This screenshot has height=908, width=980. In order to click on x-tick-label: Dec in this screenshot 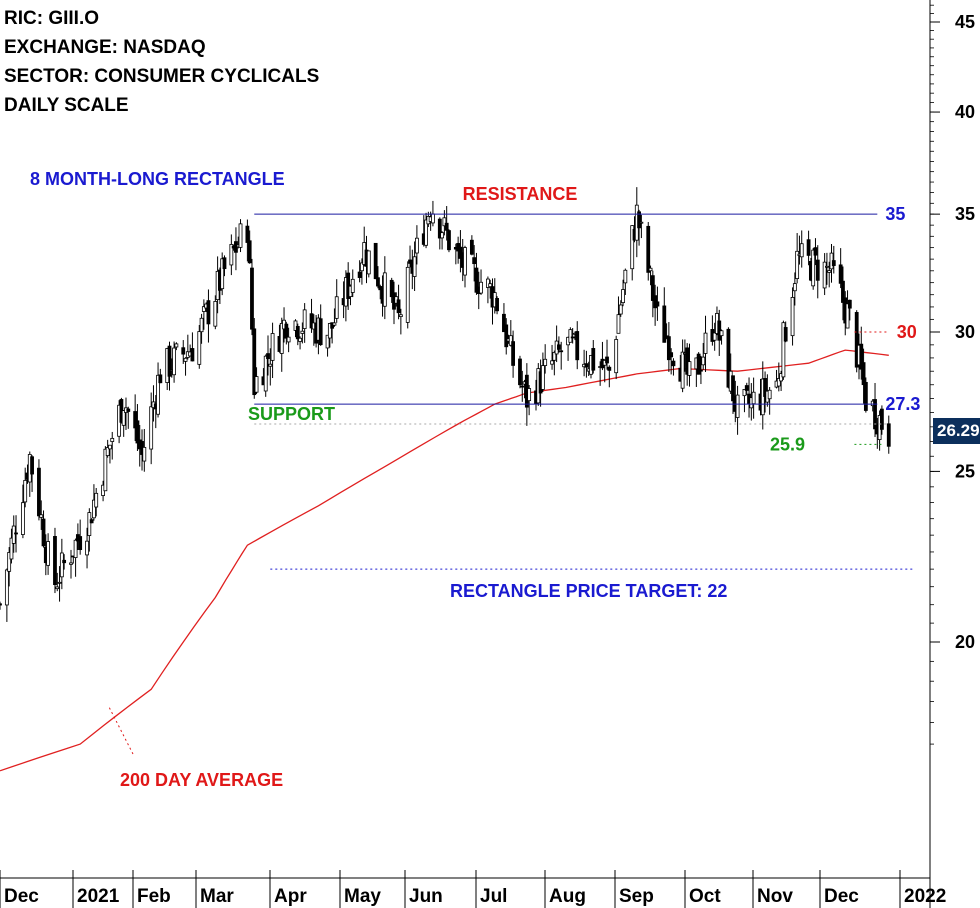, I will do `click(841, 896)`.